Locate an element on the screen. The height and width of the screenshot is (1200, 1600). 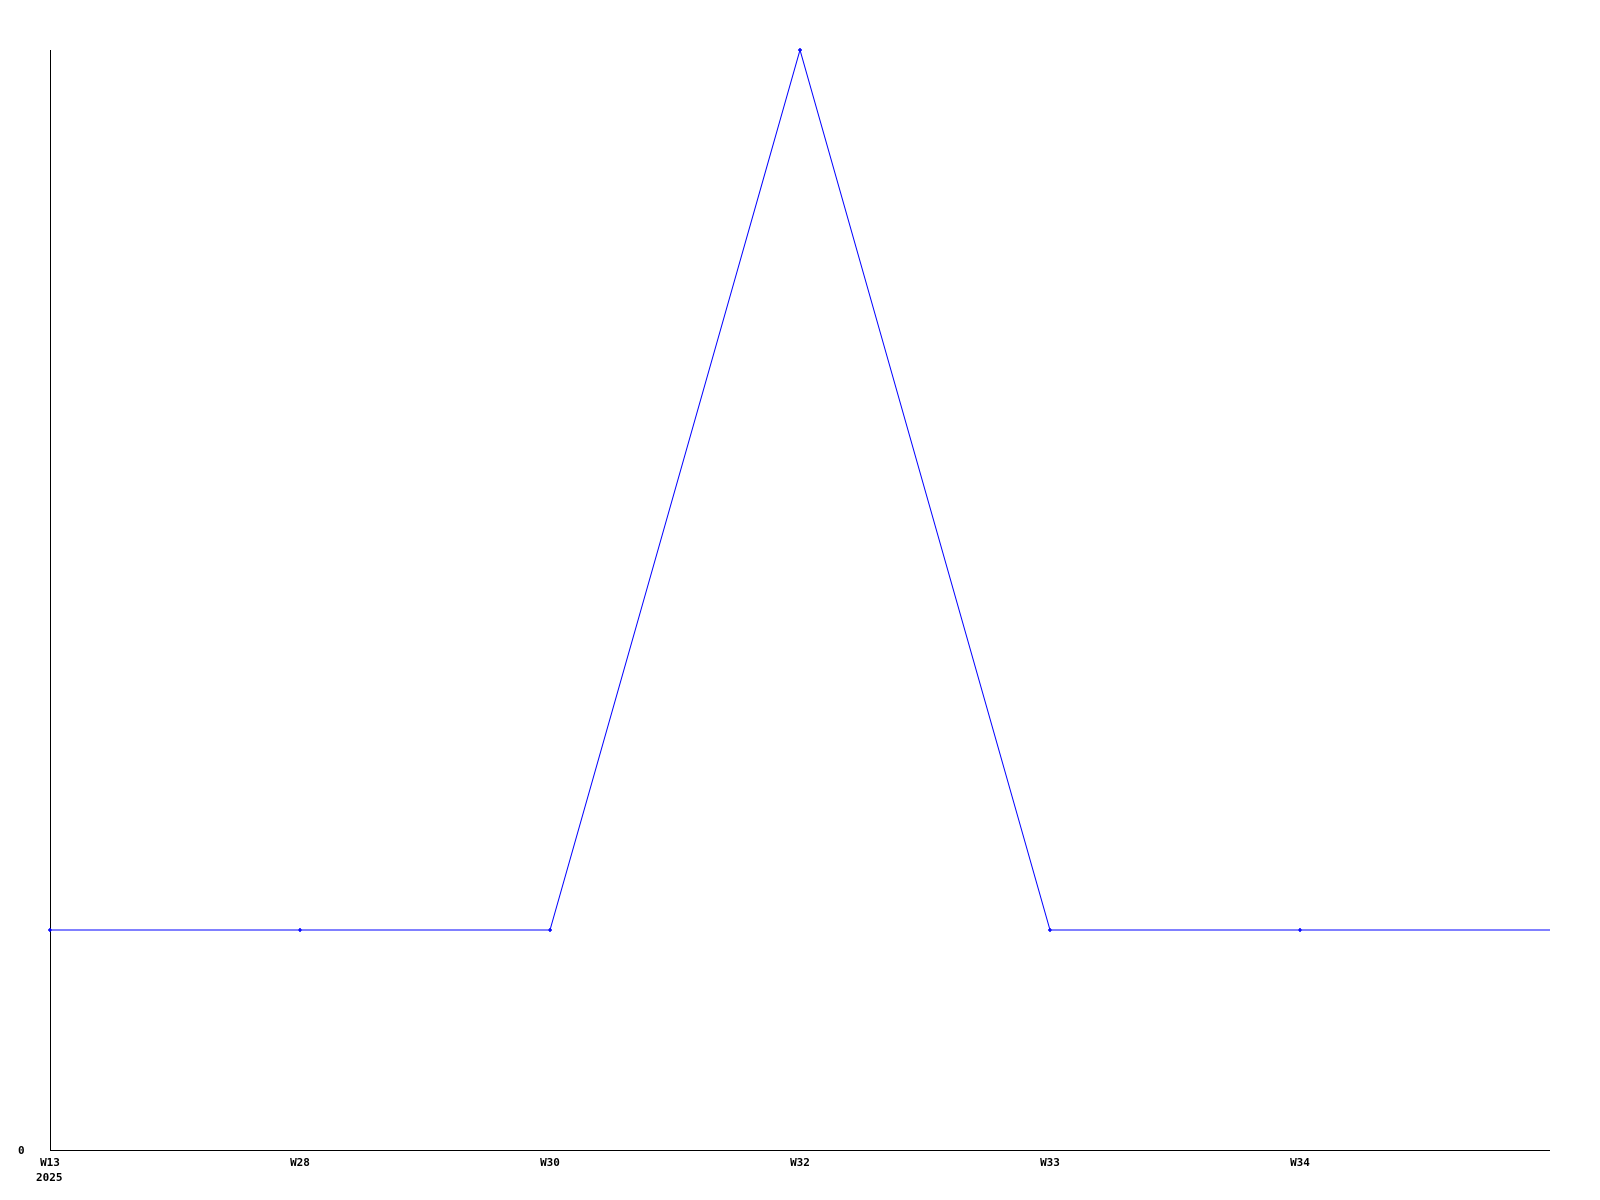
x-year-label: 2025 is located at coordinates (49, 1177).